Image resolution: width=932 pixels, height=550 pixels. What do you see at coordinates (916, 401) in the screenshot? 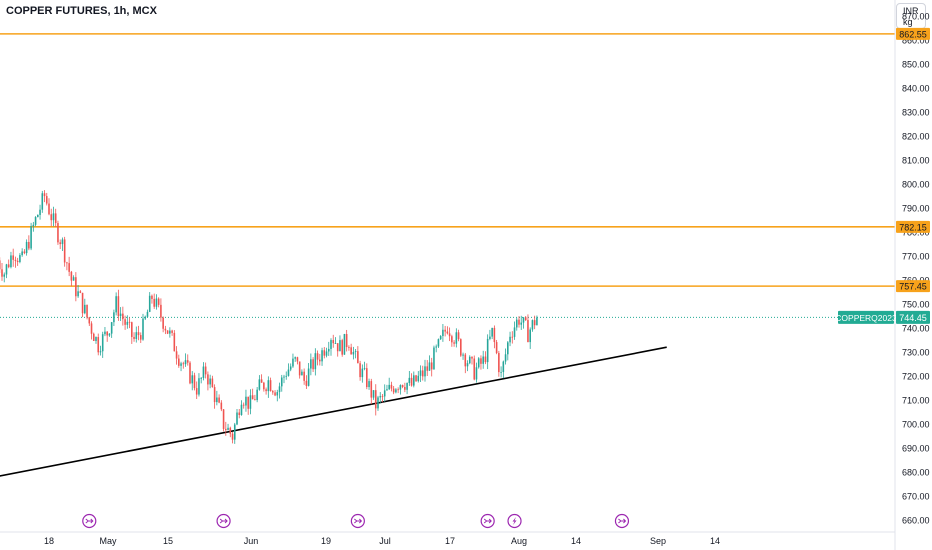
I see `y-tick-label: 710.00` at bounding box center [916, 401].